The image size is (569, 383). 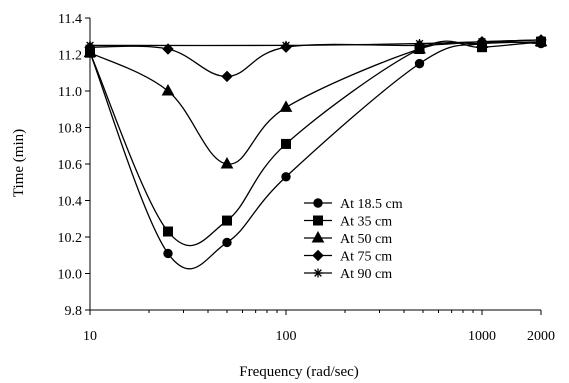 What do you see at coordinates (366, 274) in the screenshot?
I see `legend-label: At 90 cm` at bounding box center [366, 274].